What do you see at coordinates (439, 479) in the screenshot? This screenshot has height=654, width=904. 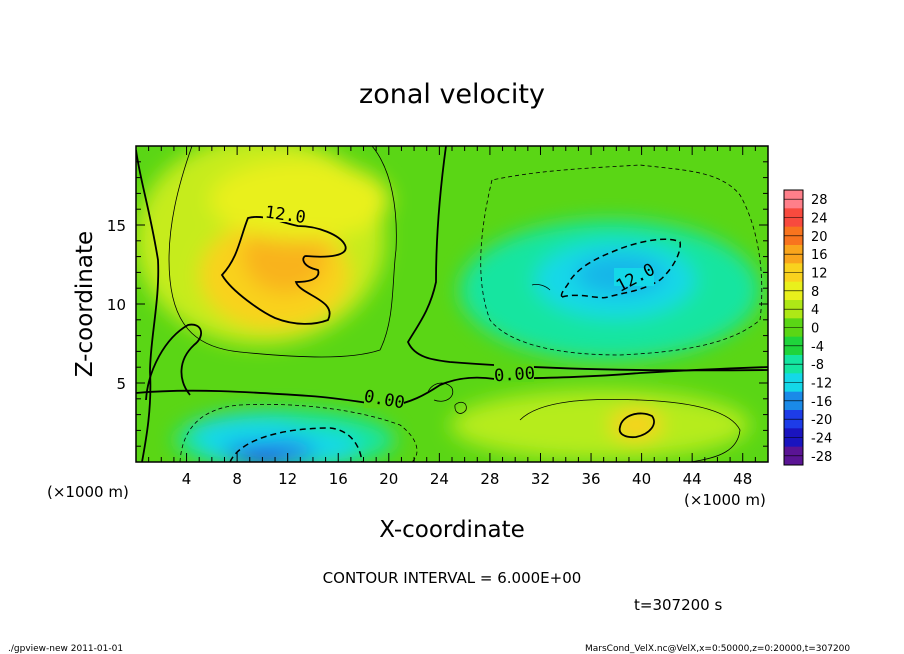 I see `x-tick-label: 24` at bounding box center [439, 479].